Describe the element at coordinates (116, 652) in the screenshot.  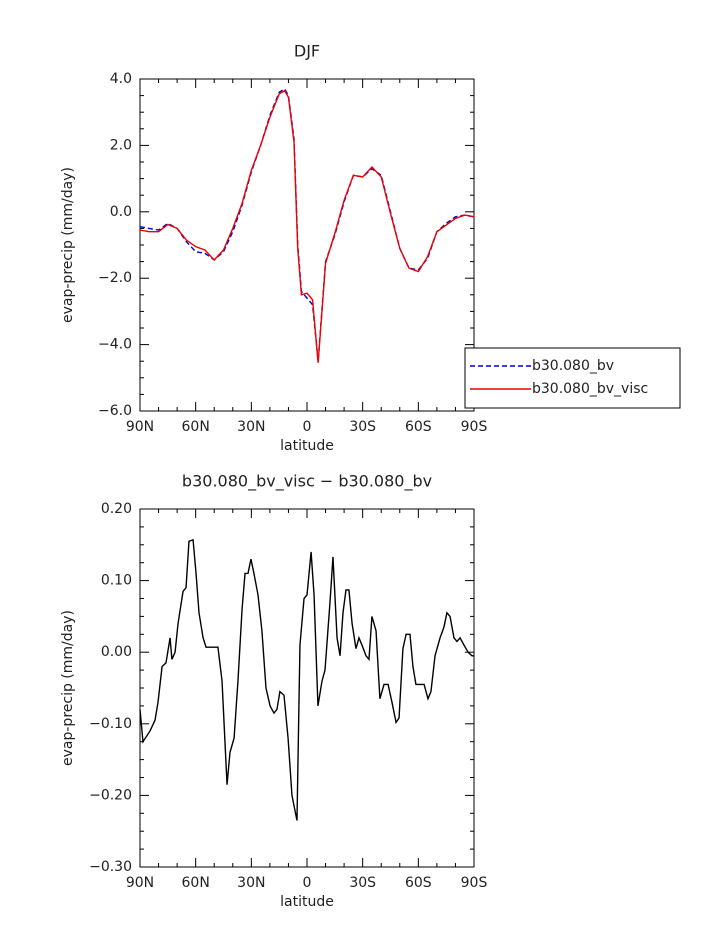
I see `y-tick-label: 0.00` at that location.